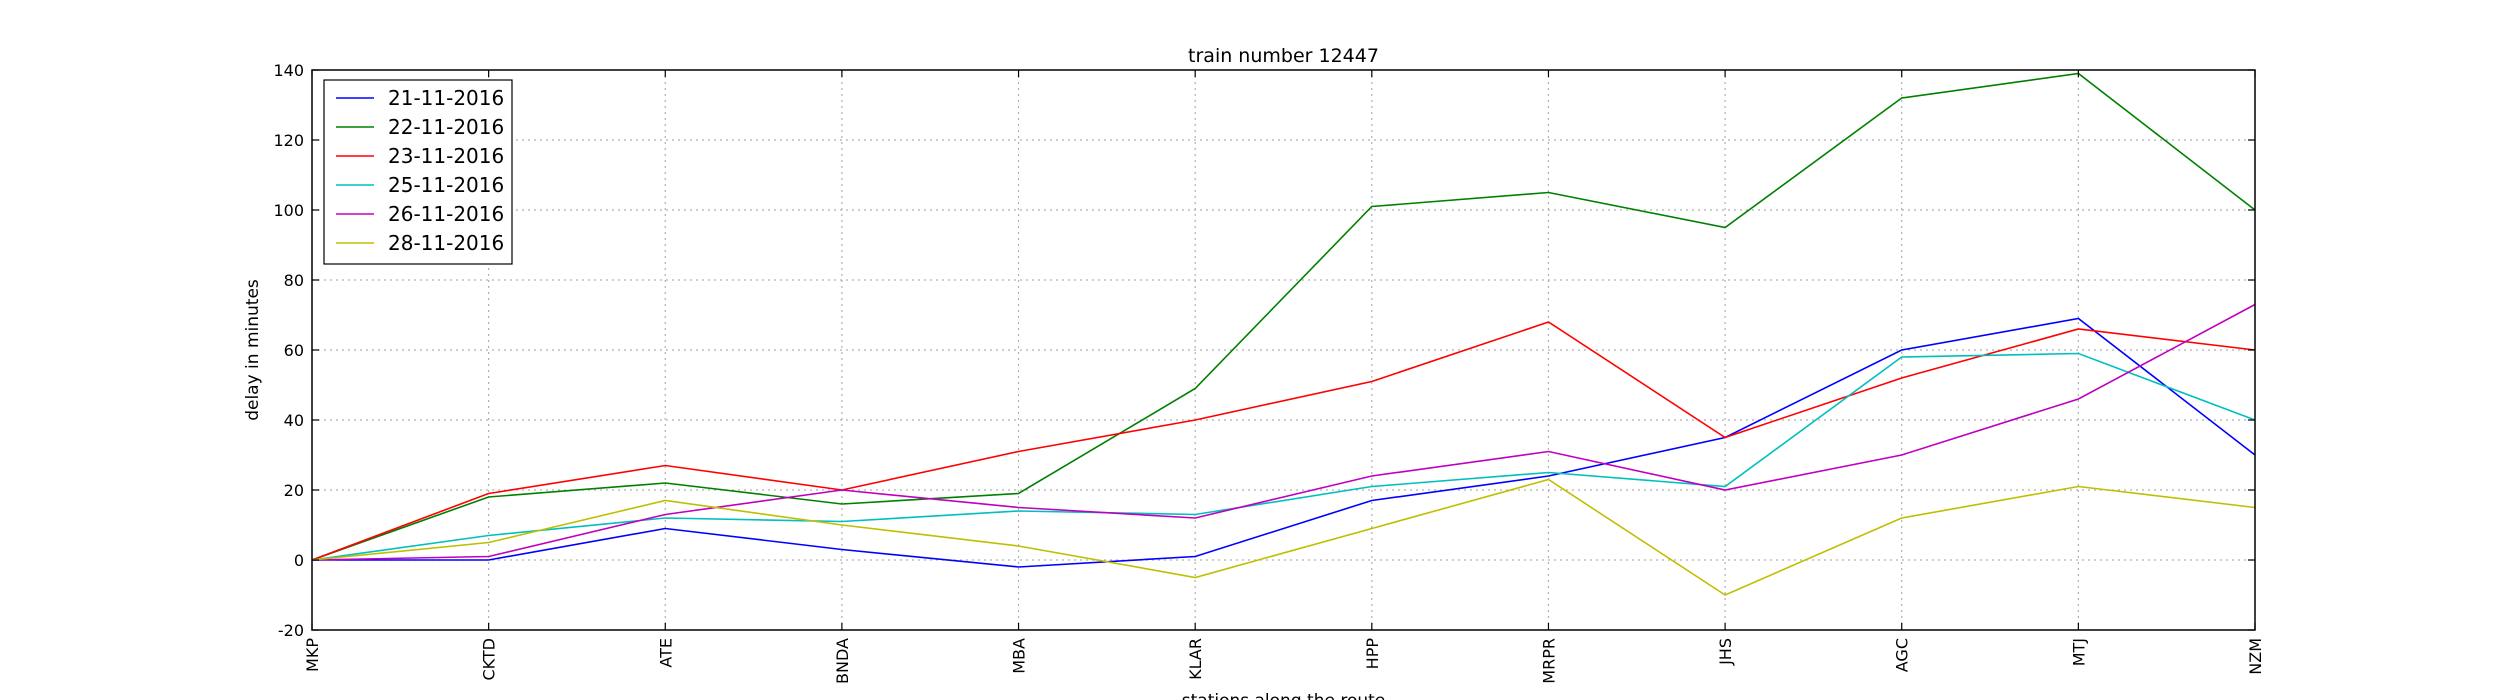 This screenshot has width=2500, height=700. I want to click on legend-label: 23-11-2016, so click(446, 156).